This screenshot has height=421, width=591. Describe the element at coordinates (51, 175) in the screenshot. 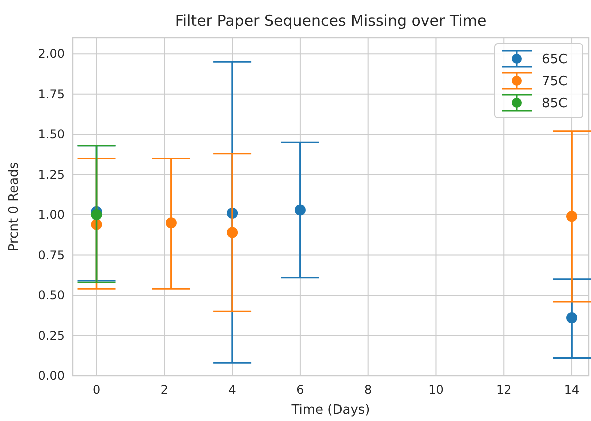

I see `y-tick-label: 1.25` at that location.